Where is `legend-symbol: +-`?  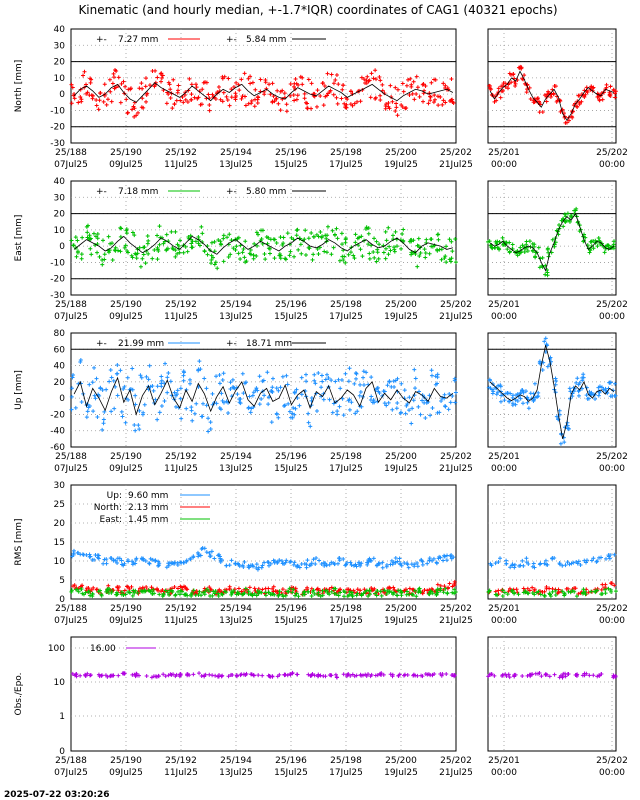
legend-symbol: +- is located at coordinates (231, 344).